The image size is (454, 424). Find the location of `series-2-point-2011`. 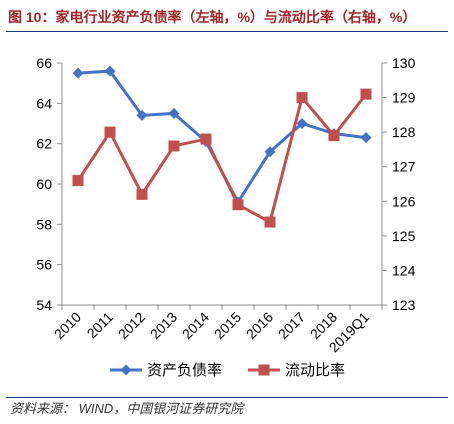

series-2-point-2011 is located at coordinates (110, 132).